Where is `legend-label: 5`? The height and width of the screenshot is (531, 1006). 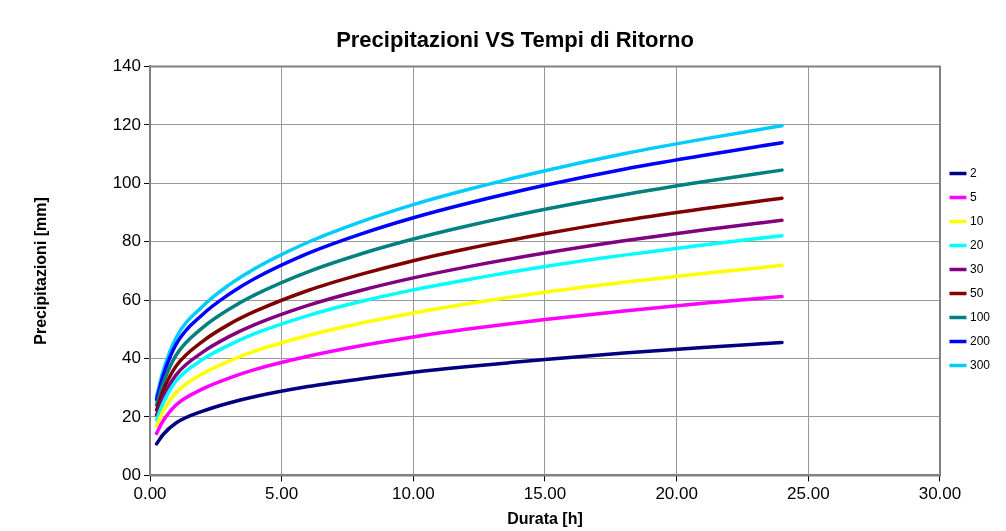 legend-label: 5 is located at coordinates (973, 196).